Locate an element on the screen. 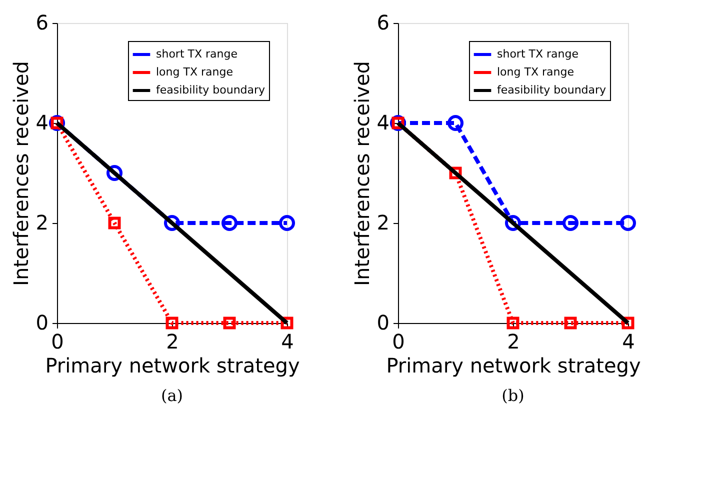 The image size is (701, 485). text: (b) is located at coordinates (513, 395).